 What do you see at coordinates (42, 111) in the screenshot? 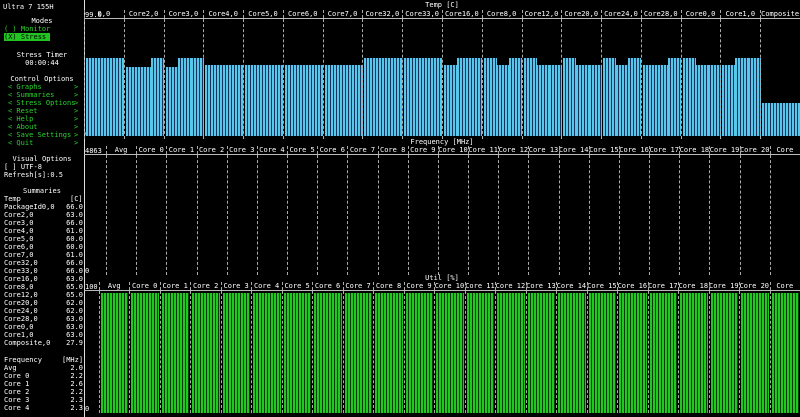
I see `control-option-reset: < Reset >` at bounding box center [42, 111].